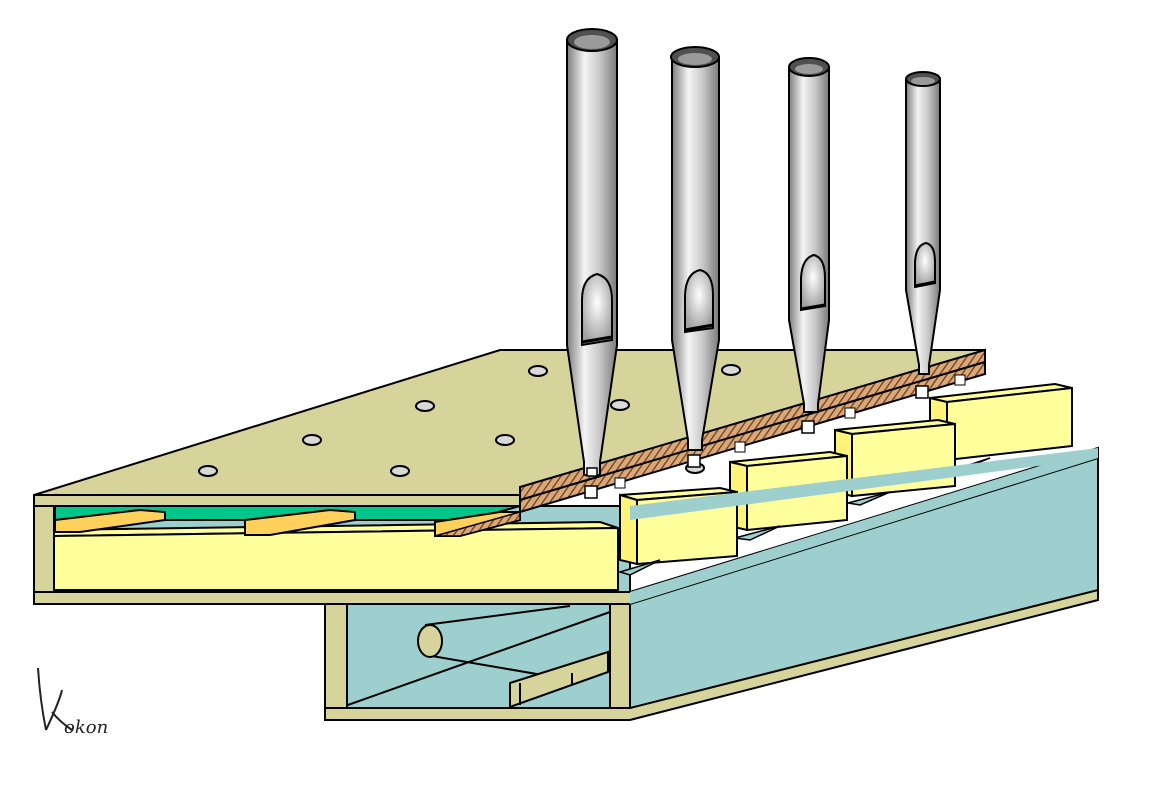 This screenshot has height=785, width=1167. What do you see at coordinates (864, 526) in the screenshot?
I see `upper-chamber-side` at bounding box center [864, 526].